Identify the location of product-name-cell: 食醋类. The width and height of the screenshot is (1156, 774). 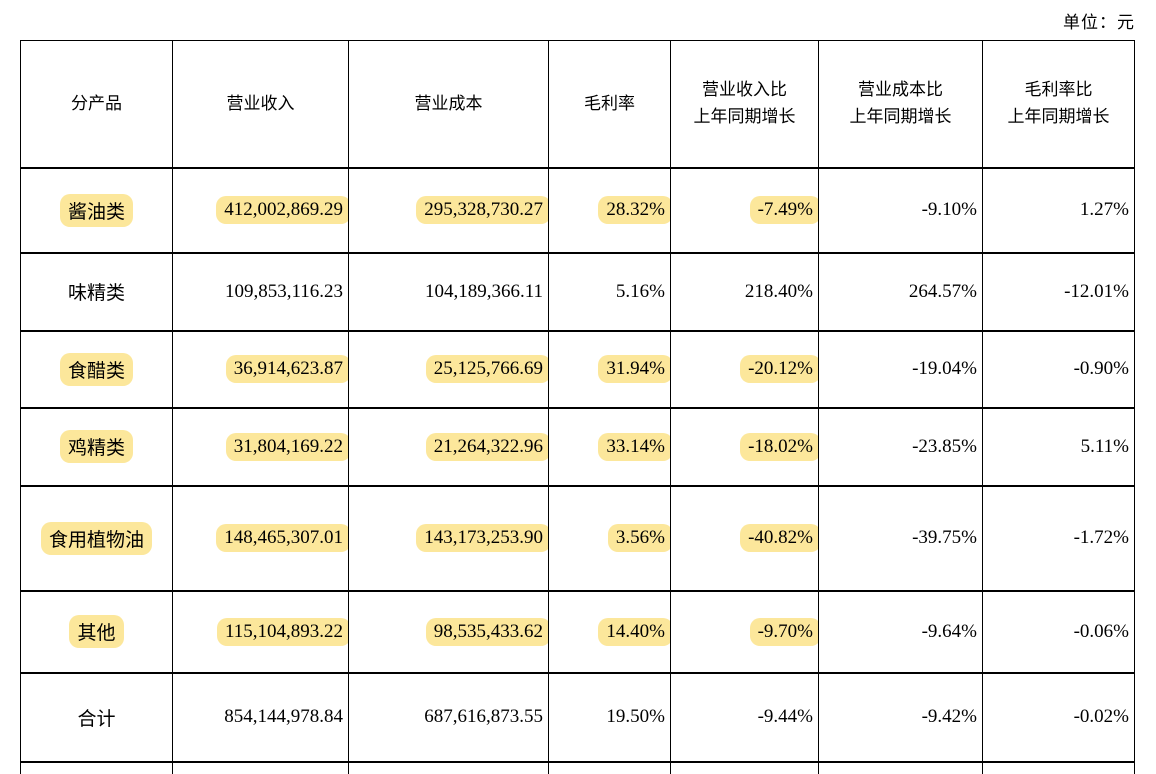
(96, 369).